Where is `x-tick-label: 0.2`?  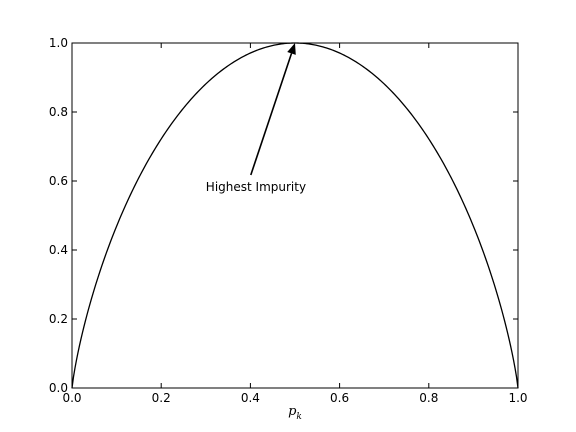 x-tick-label: 0.2 is located at coordinates (161, 398).